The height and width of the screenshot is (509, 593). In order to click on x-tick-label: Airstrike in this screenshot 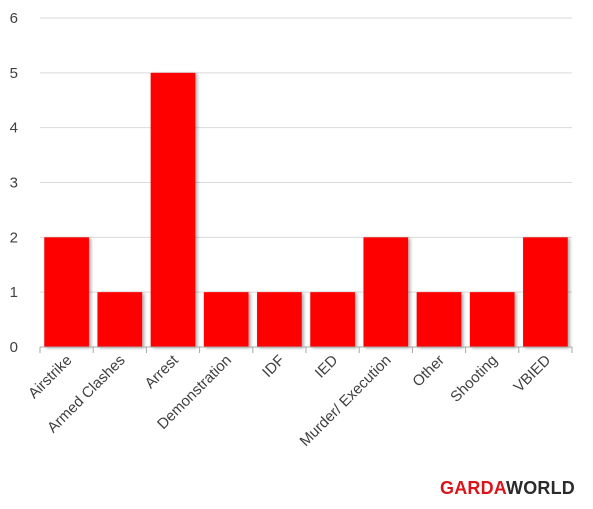, I will do `click(50, 377)`.